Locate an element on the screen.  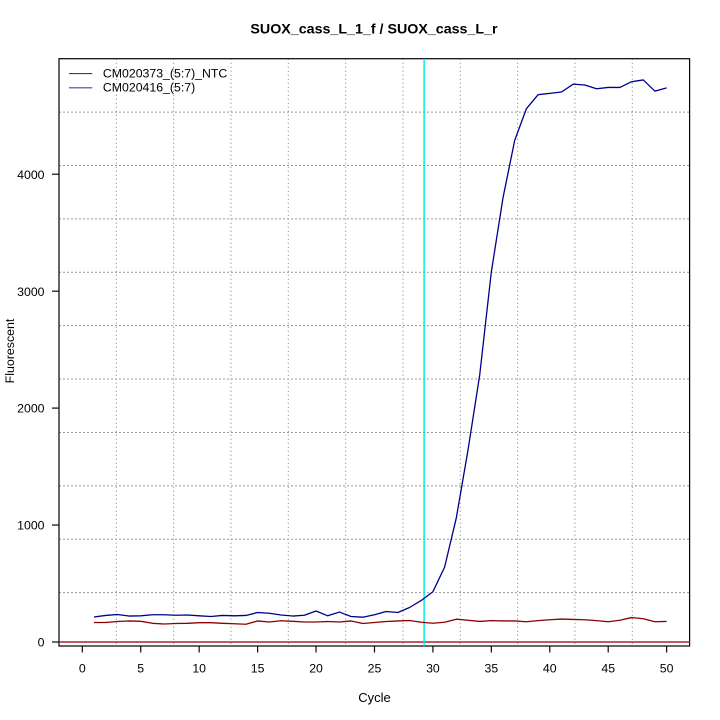
svg-text: 2000 is located at coordinates (31, 409).